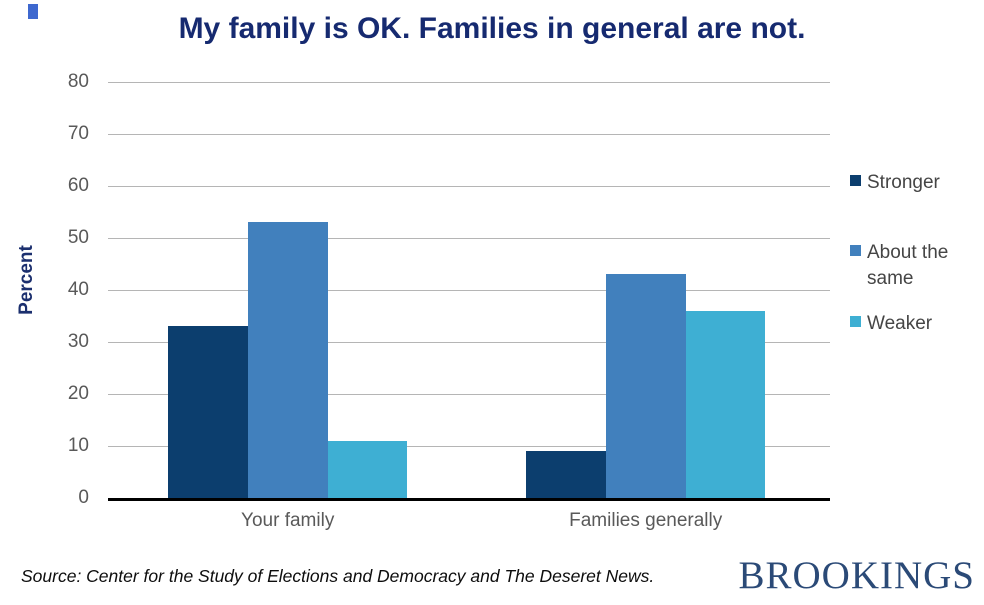 The image size is (984, 605). I want to click on y-tick-label: 60, so click(78, 185).